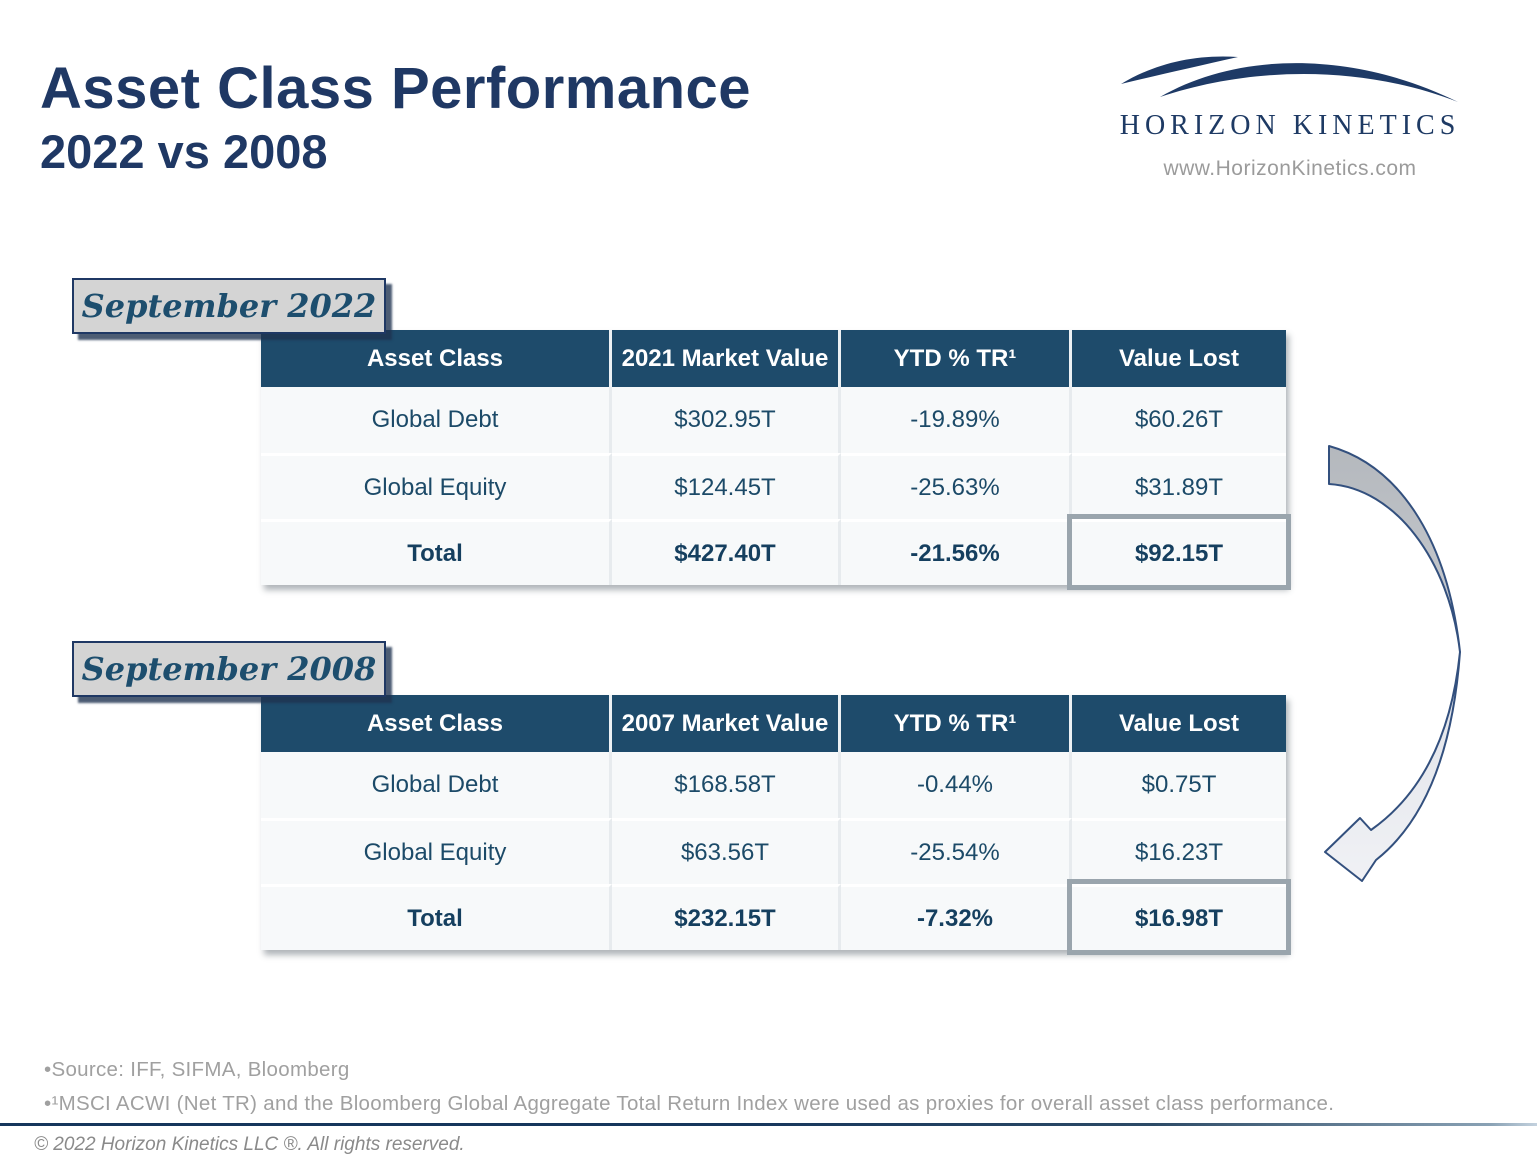 This screenshot has height=1175, width=1537. What do you see at coordinates (1289, 79) in the screenshot?
I see `logo-swoosh-icon` at bounding box center [1289, 79].